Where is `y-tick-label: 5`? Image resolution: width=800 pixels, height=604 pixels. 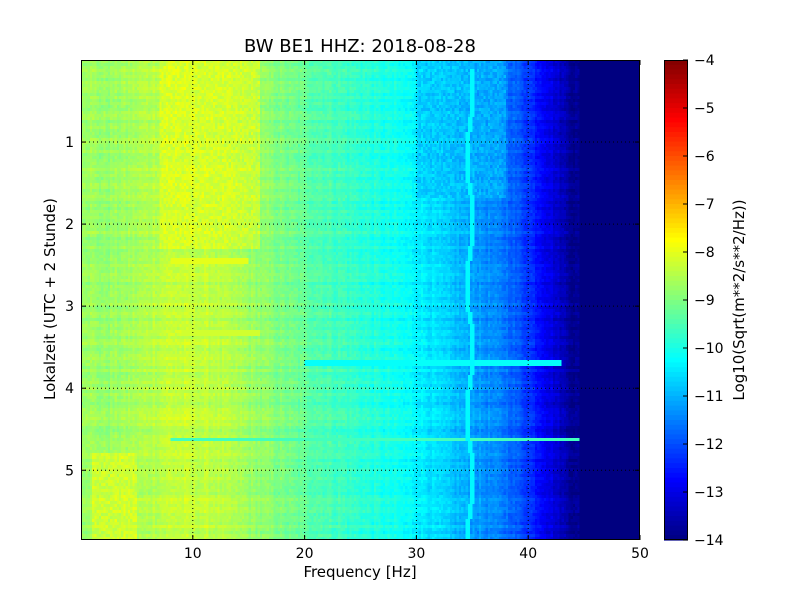 y-tick-label: 5 is located at coordinates (69, 471).